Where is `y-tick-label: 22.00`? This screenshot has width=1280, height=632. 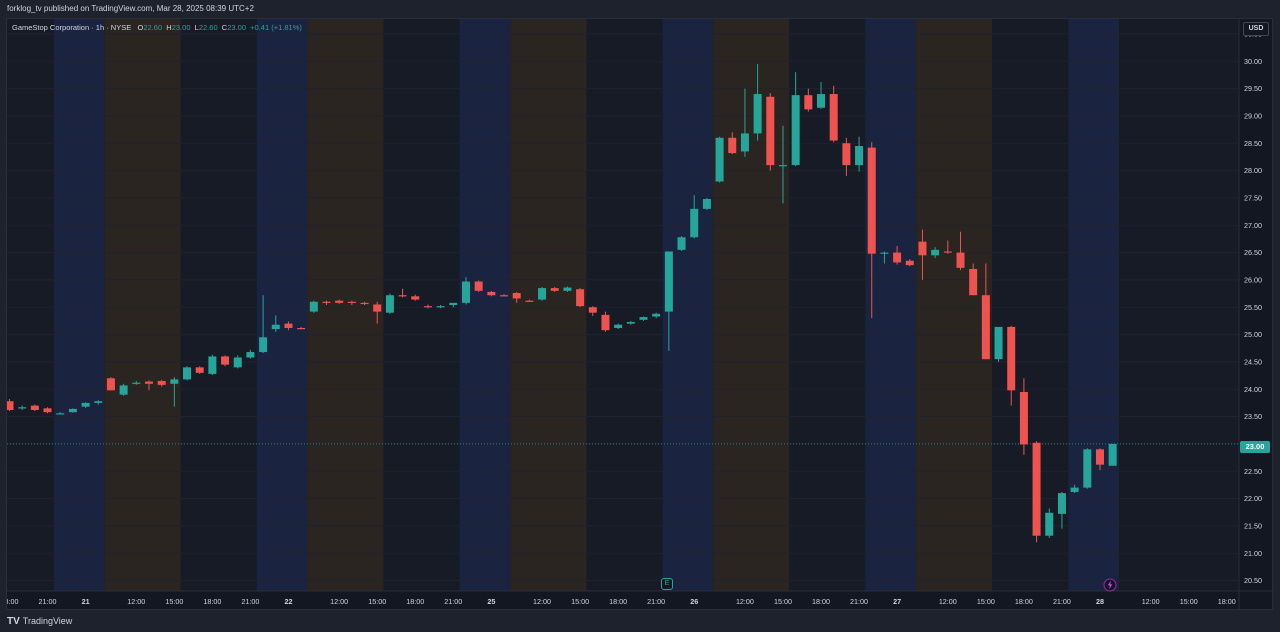
y-tick-label: 22.00 is located at coordinates (1253, 498).